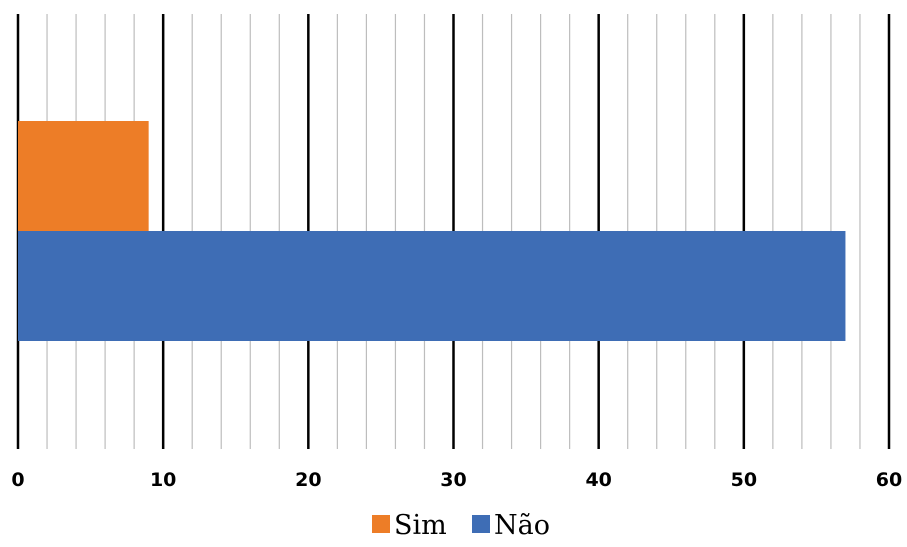 This screenshot has width=907, height=547. What do you see at coordinates (308, 480) in the screenshot?
I see `x-tick-label: 20` at bounding box center [308, 480].